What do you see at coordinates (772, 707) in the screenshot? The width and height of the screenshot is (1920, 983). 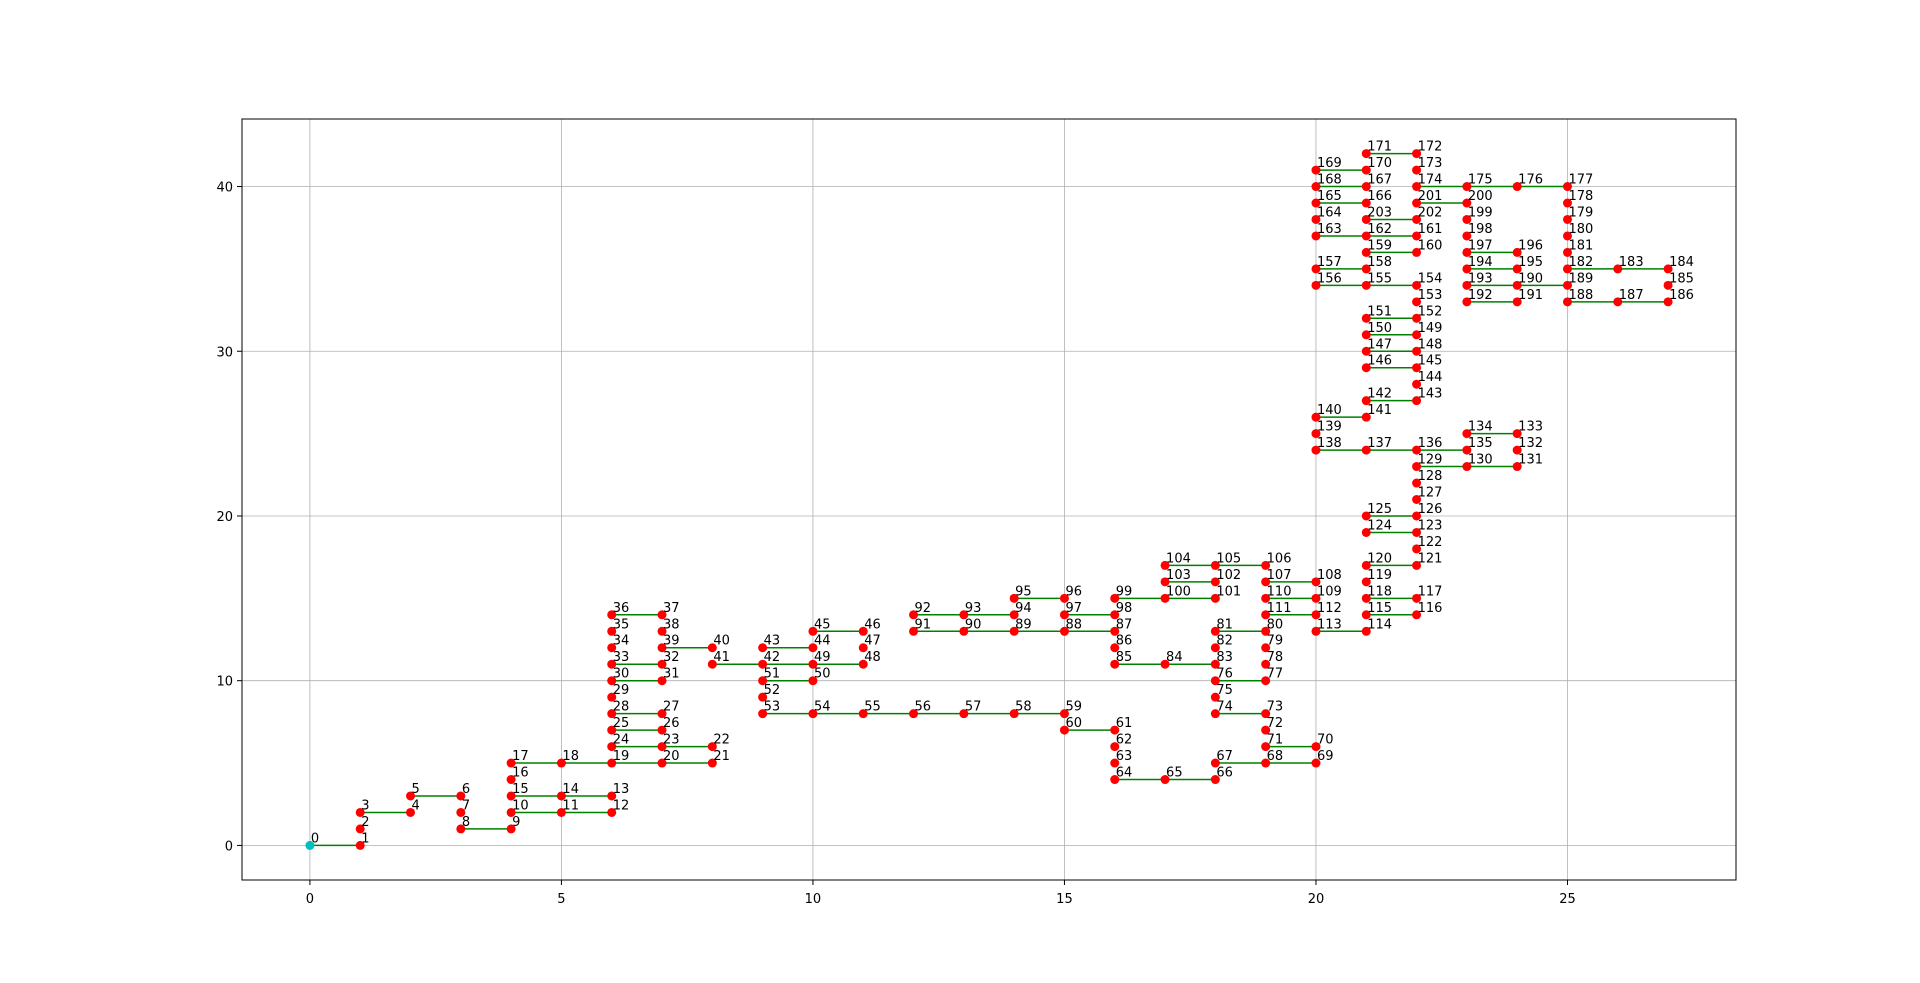 I see `node-label-53: 53` at bounding box center [772, 707].